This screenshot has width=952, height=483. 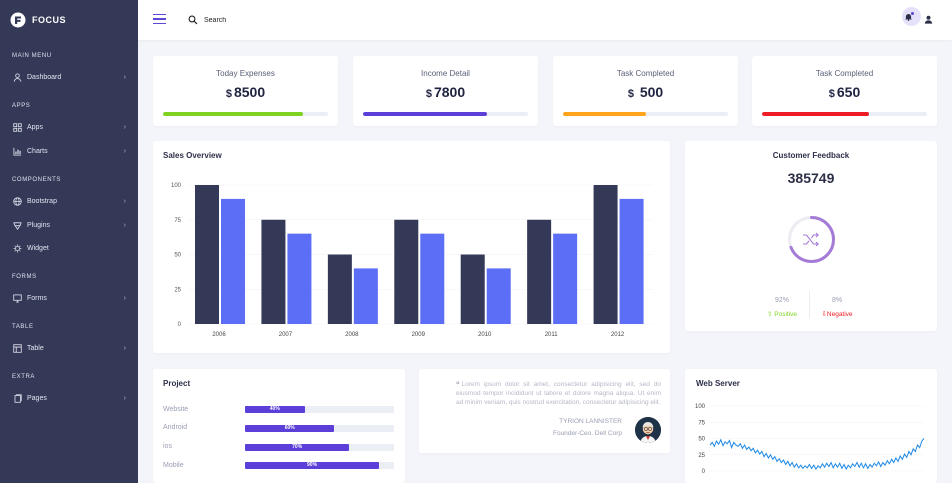 What do you see at coordinates (837, 314) in the screenshot?
I see `negative-status: ⇩Negative` at bounding box center [837, 314].